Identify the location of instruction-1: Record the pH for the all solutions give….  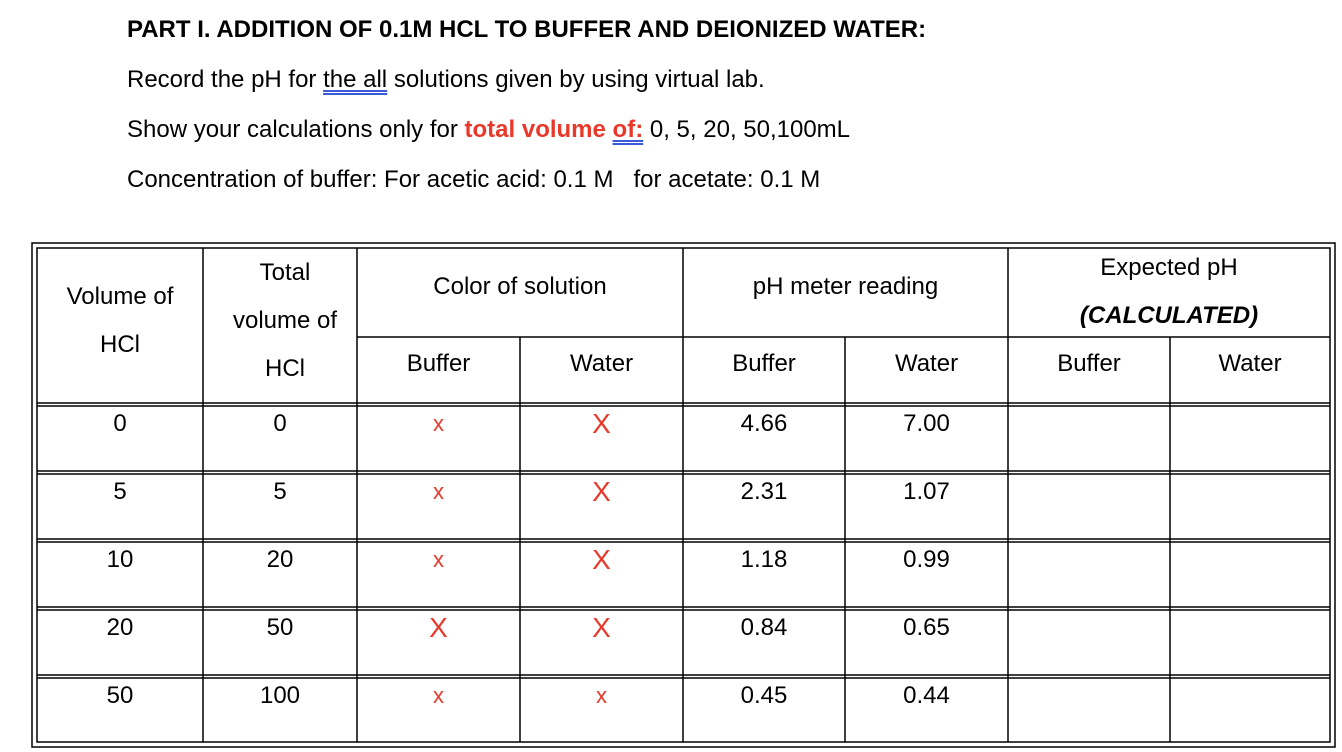
(446, 80).